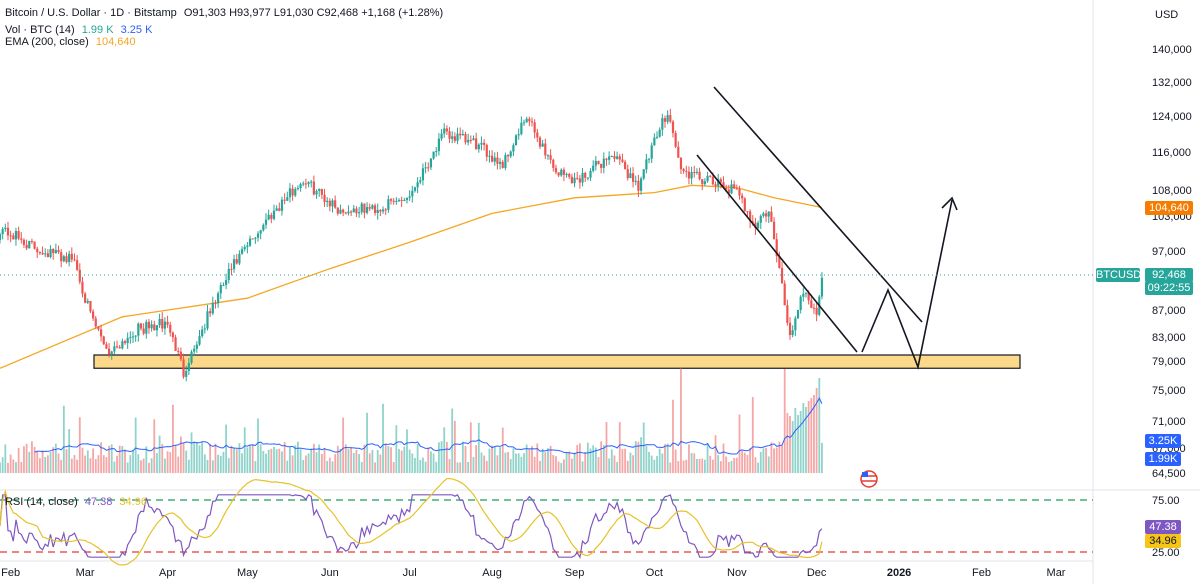 Image resolution: width=1200 pixels, height=584 pixels. I want to click on legend-vol-label: Vol · BTC (14), so click(40, 30).